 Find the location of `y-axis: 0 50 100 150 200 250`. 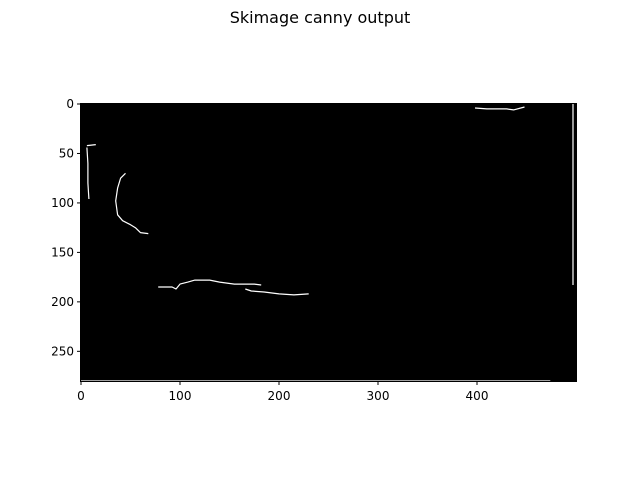

y-axis: 0 50 100 150 200 250 is located at coordinates (66, 227).